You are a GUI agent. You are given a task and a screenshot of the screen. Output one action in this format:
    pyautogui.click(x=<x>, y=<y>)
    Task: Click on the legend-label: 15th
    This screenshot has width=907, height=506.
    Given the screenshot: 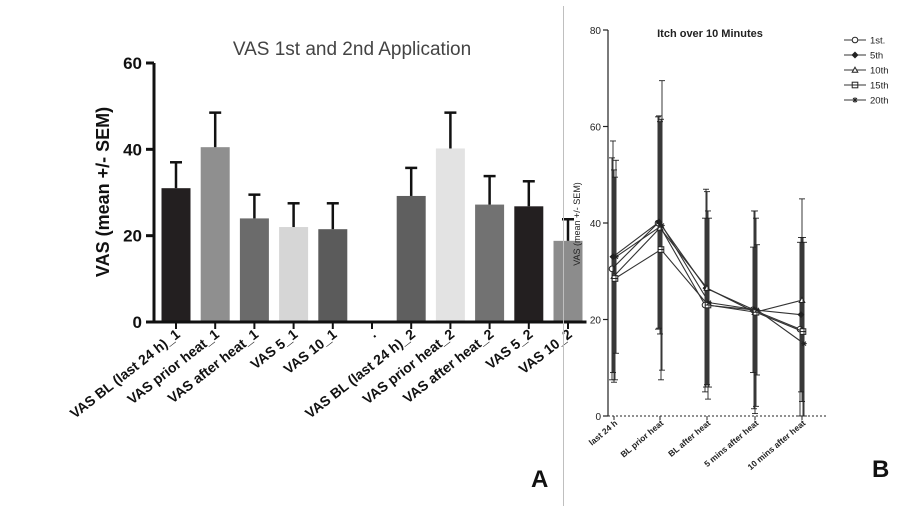 What is the action you would take?
    pyautogui.click(x=879, y=86)
    